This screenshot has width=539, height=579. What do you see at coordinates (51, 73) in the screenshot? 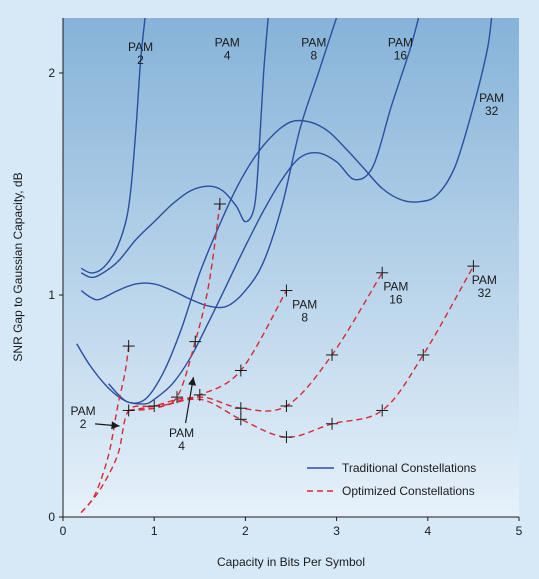
I see `y-tick-label: 2` at bounding box center [51, 73].